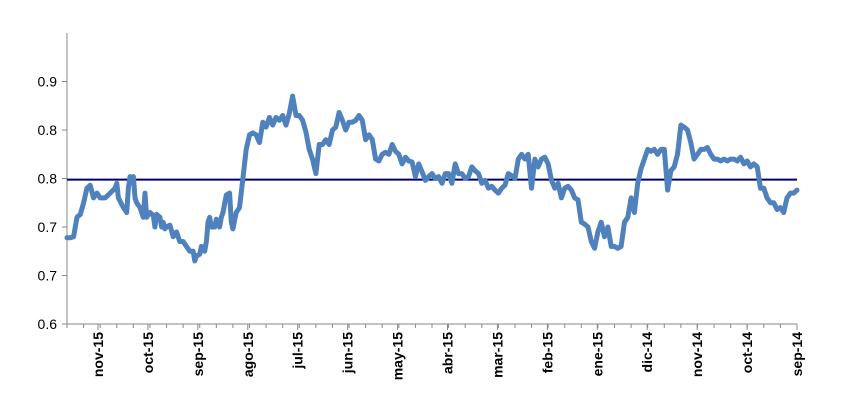  I want to click on x-tick-label: ago-15, so click(248, 354).